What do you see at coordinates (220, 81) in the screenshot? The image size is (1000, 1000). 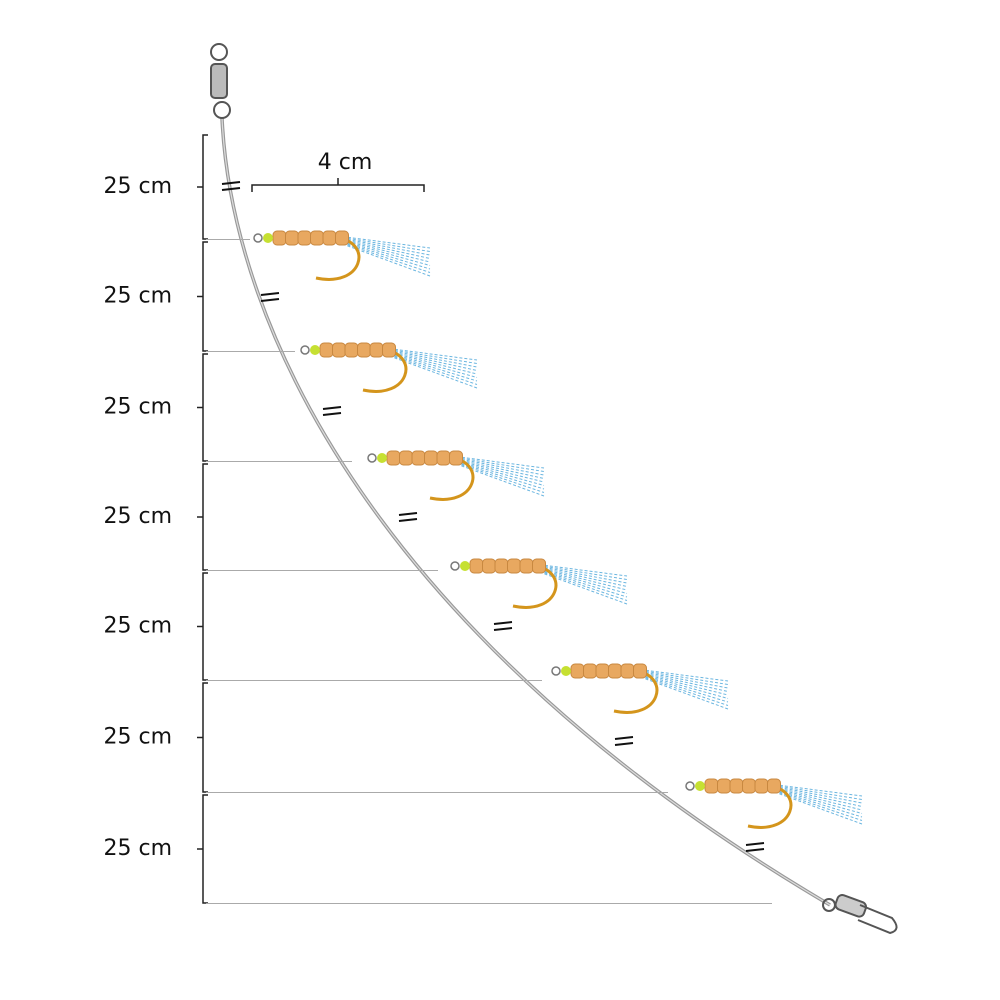 I see `swivel` at bounding box center [220, 81].